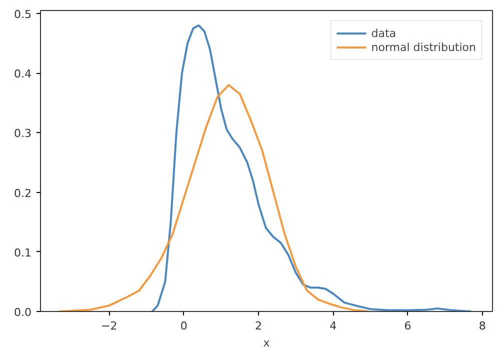 This screenshot has height=352, width=500. I want to click on legend-label: normal distribution, so click(423, 47).